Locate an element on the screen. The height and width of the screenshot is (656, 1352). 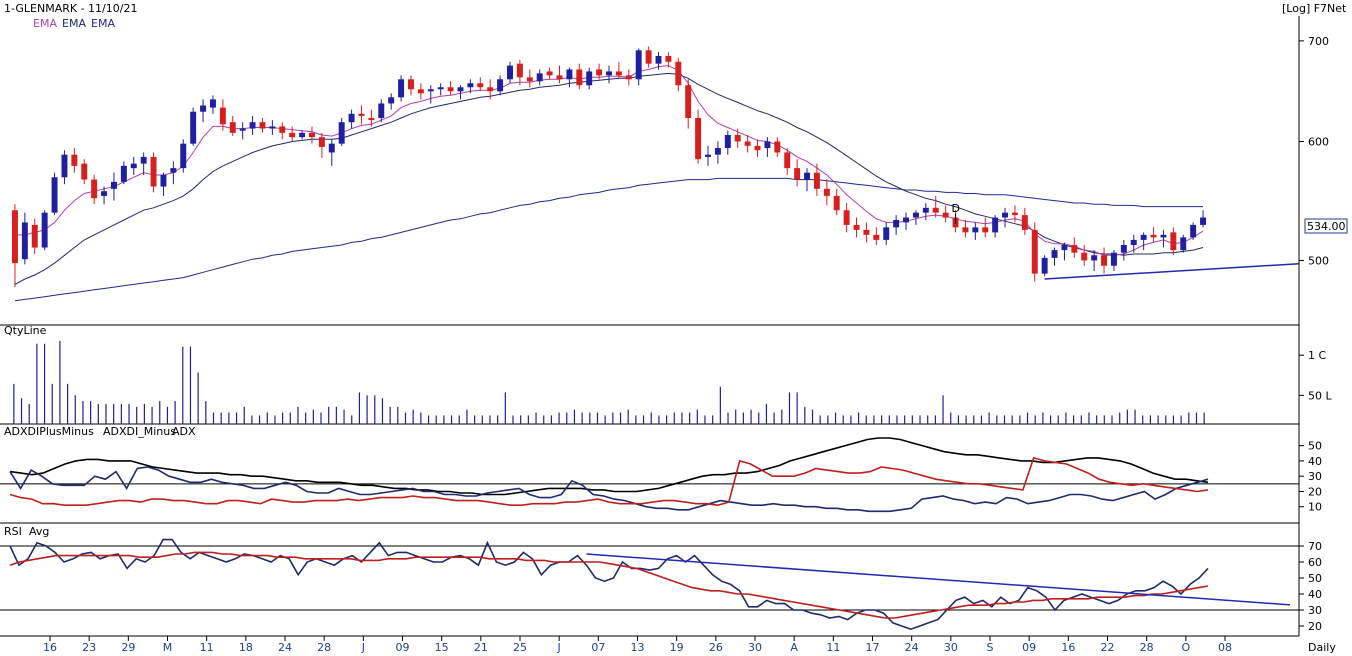
x-tick-label: 19 is located at coordinates (677, 647).